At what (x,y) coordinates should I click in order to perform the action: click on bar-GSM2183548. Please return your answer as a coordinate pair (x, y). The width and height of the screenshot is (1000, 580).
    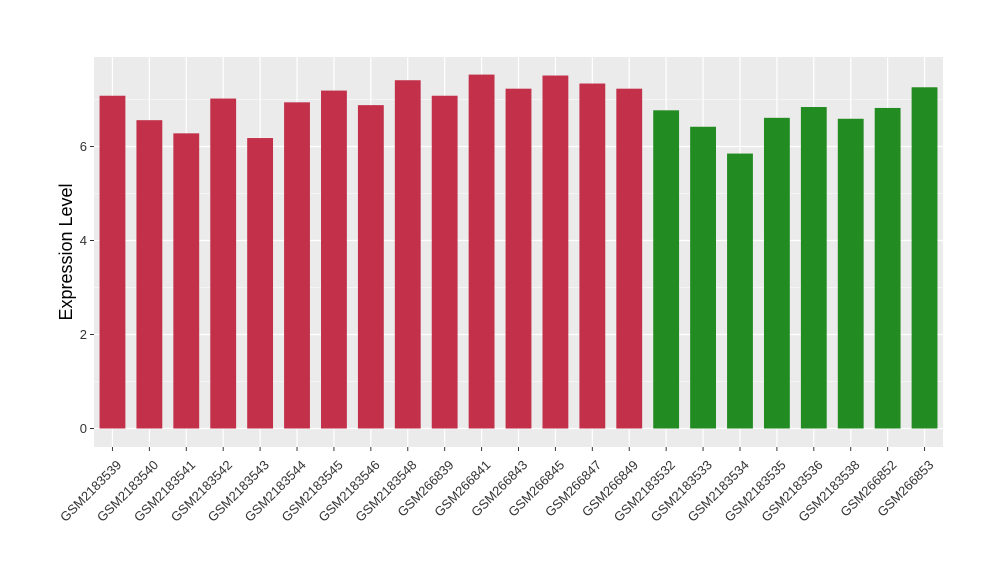
    Looking at the image, I should click on (407, 254).